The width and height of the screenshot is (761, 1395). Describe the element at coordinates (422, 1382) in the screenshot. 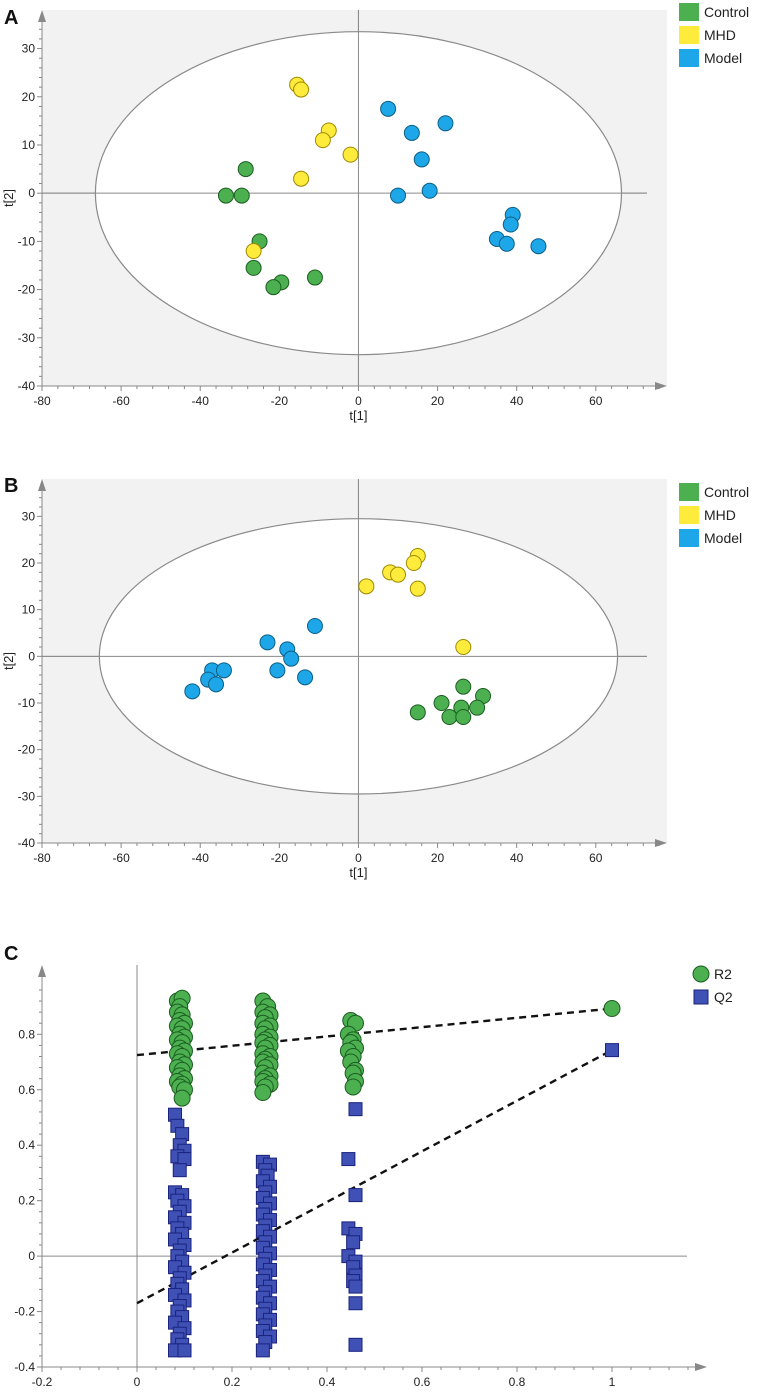

I see `x-tick-label: 0.6` at that location.